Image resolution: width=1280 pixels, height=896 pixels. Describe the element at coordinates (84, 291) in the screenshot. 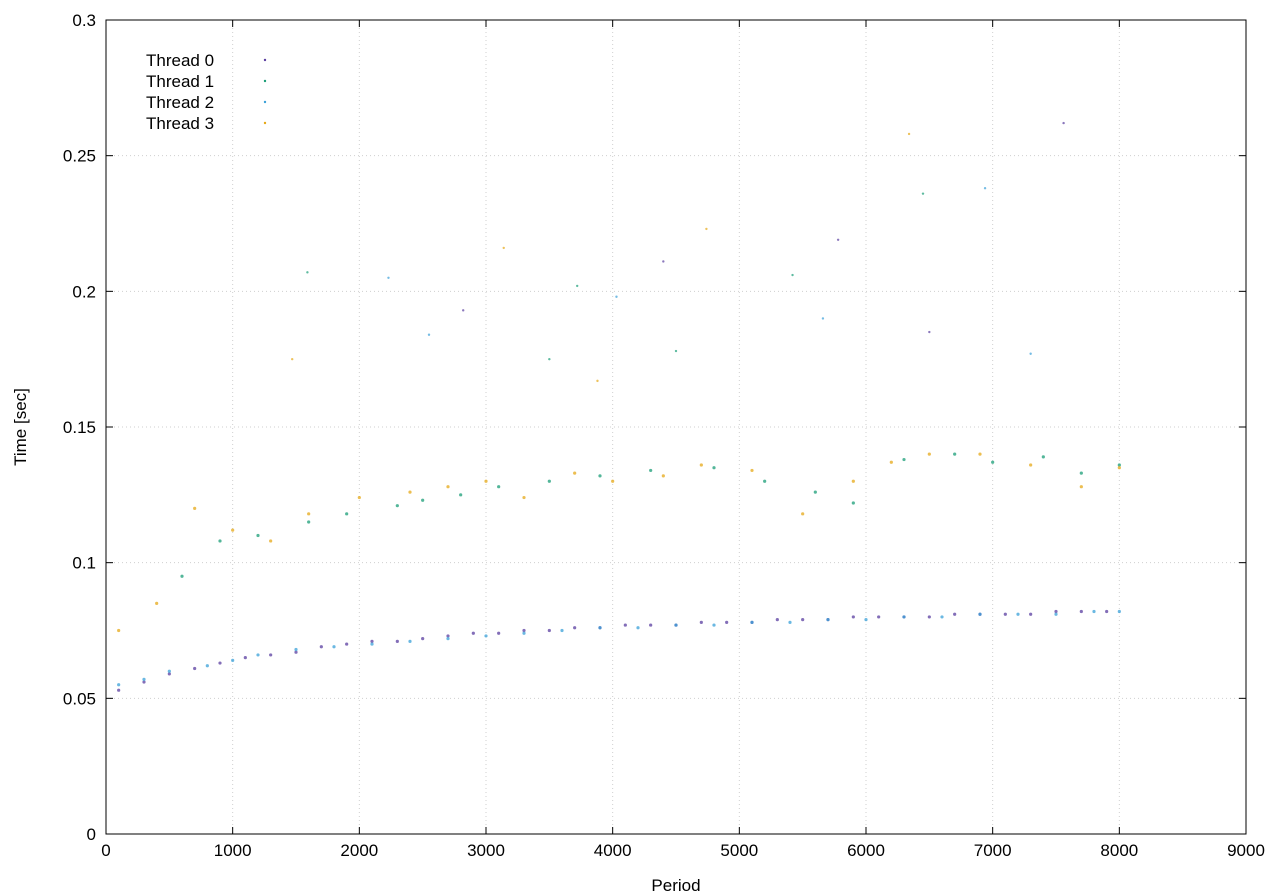

I see `y-tick-label: 0.2` at that location.